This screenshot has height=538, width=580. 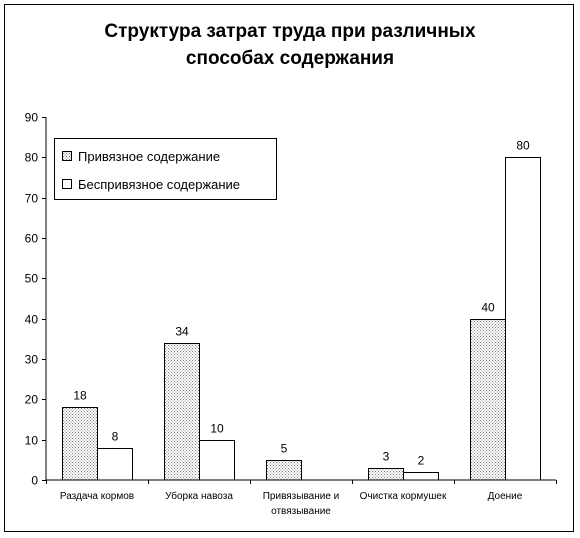 I want to click on x-category-label: Раздача кормов, so click(x=97, y=496).